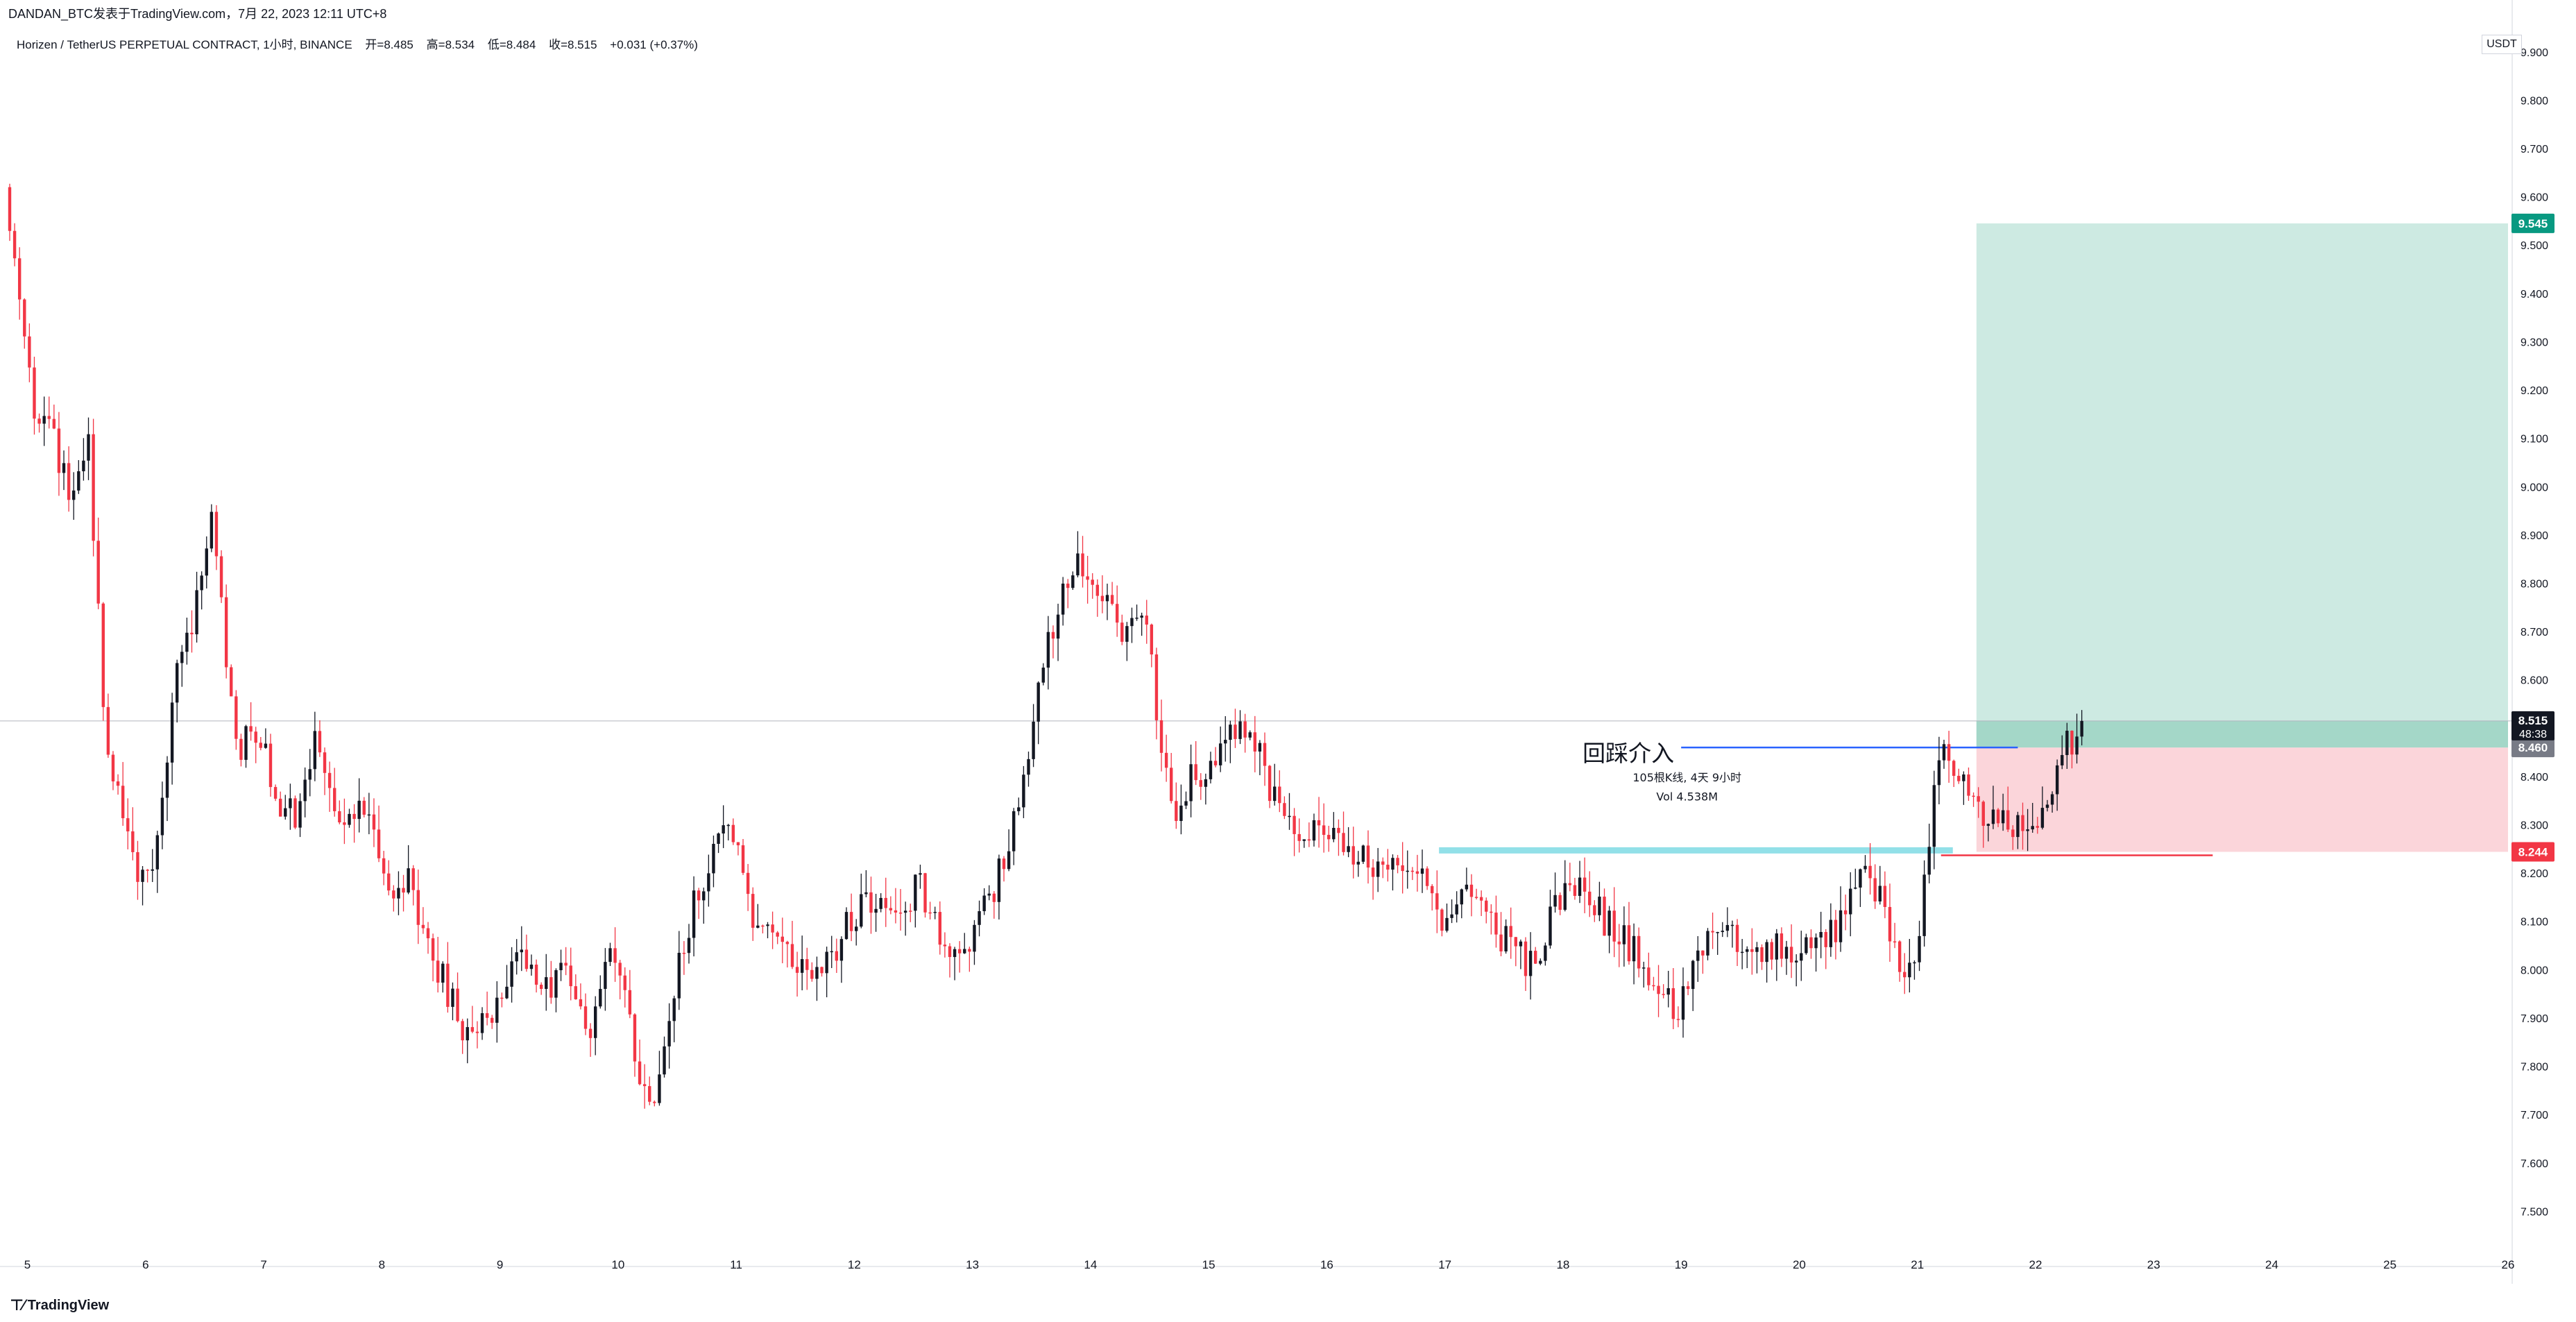 This screenshot has width=2576, height=1322. Describe the element at coordinates (2534, 343) in the screenshot. I see `price-tick-label: 9.300` at that location.